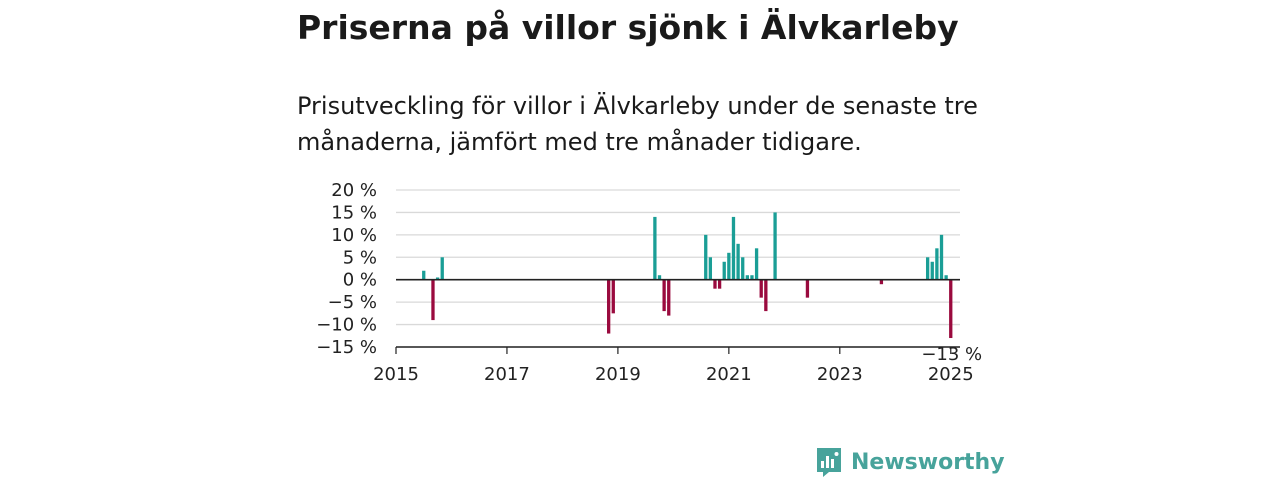  I want to click on brand-logo: Newsworthy, so click(910, 462).